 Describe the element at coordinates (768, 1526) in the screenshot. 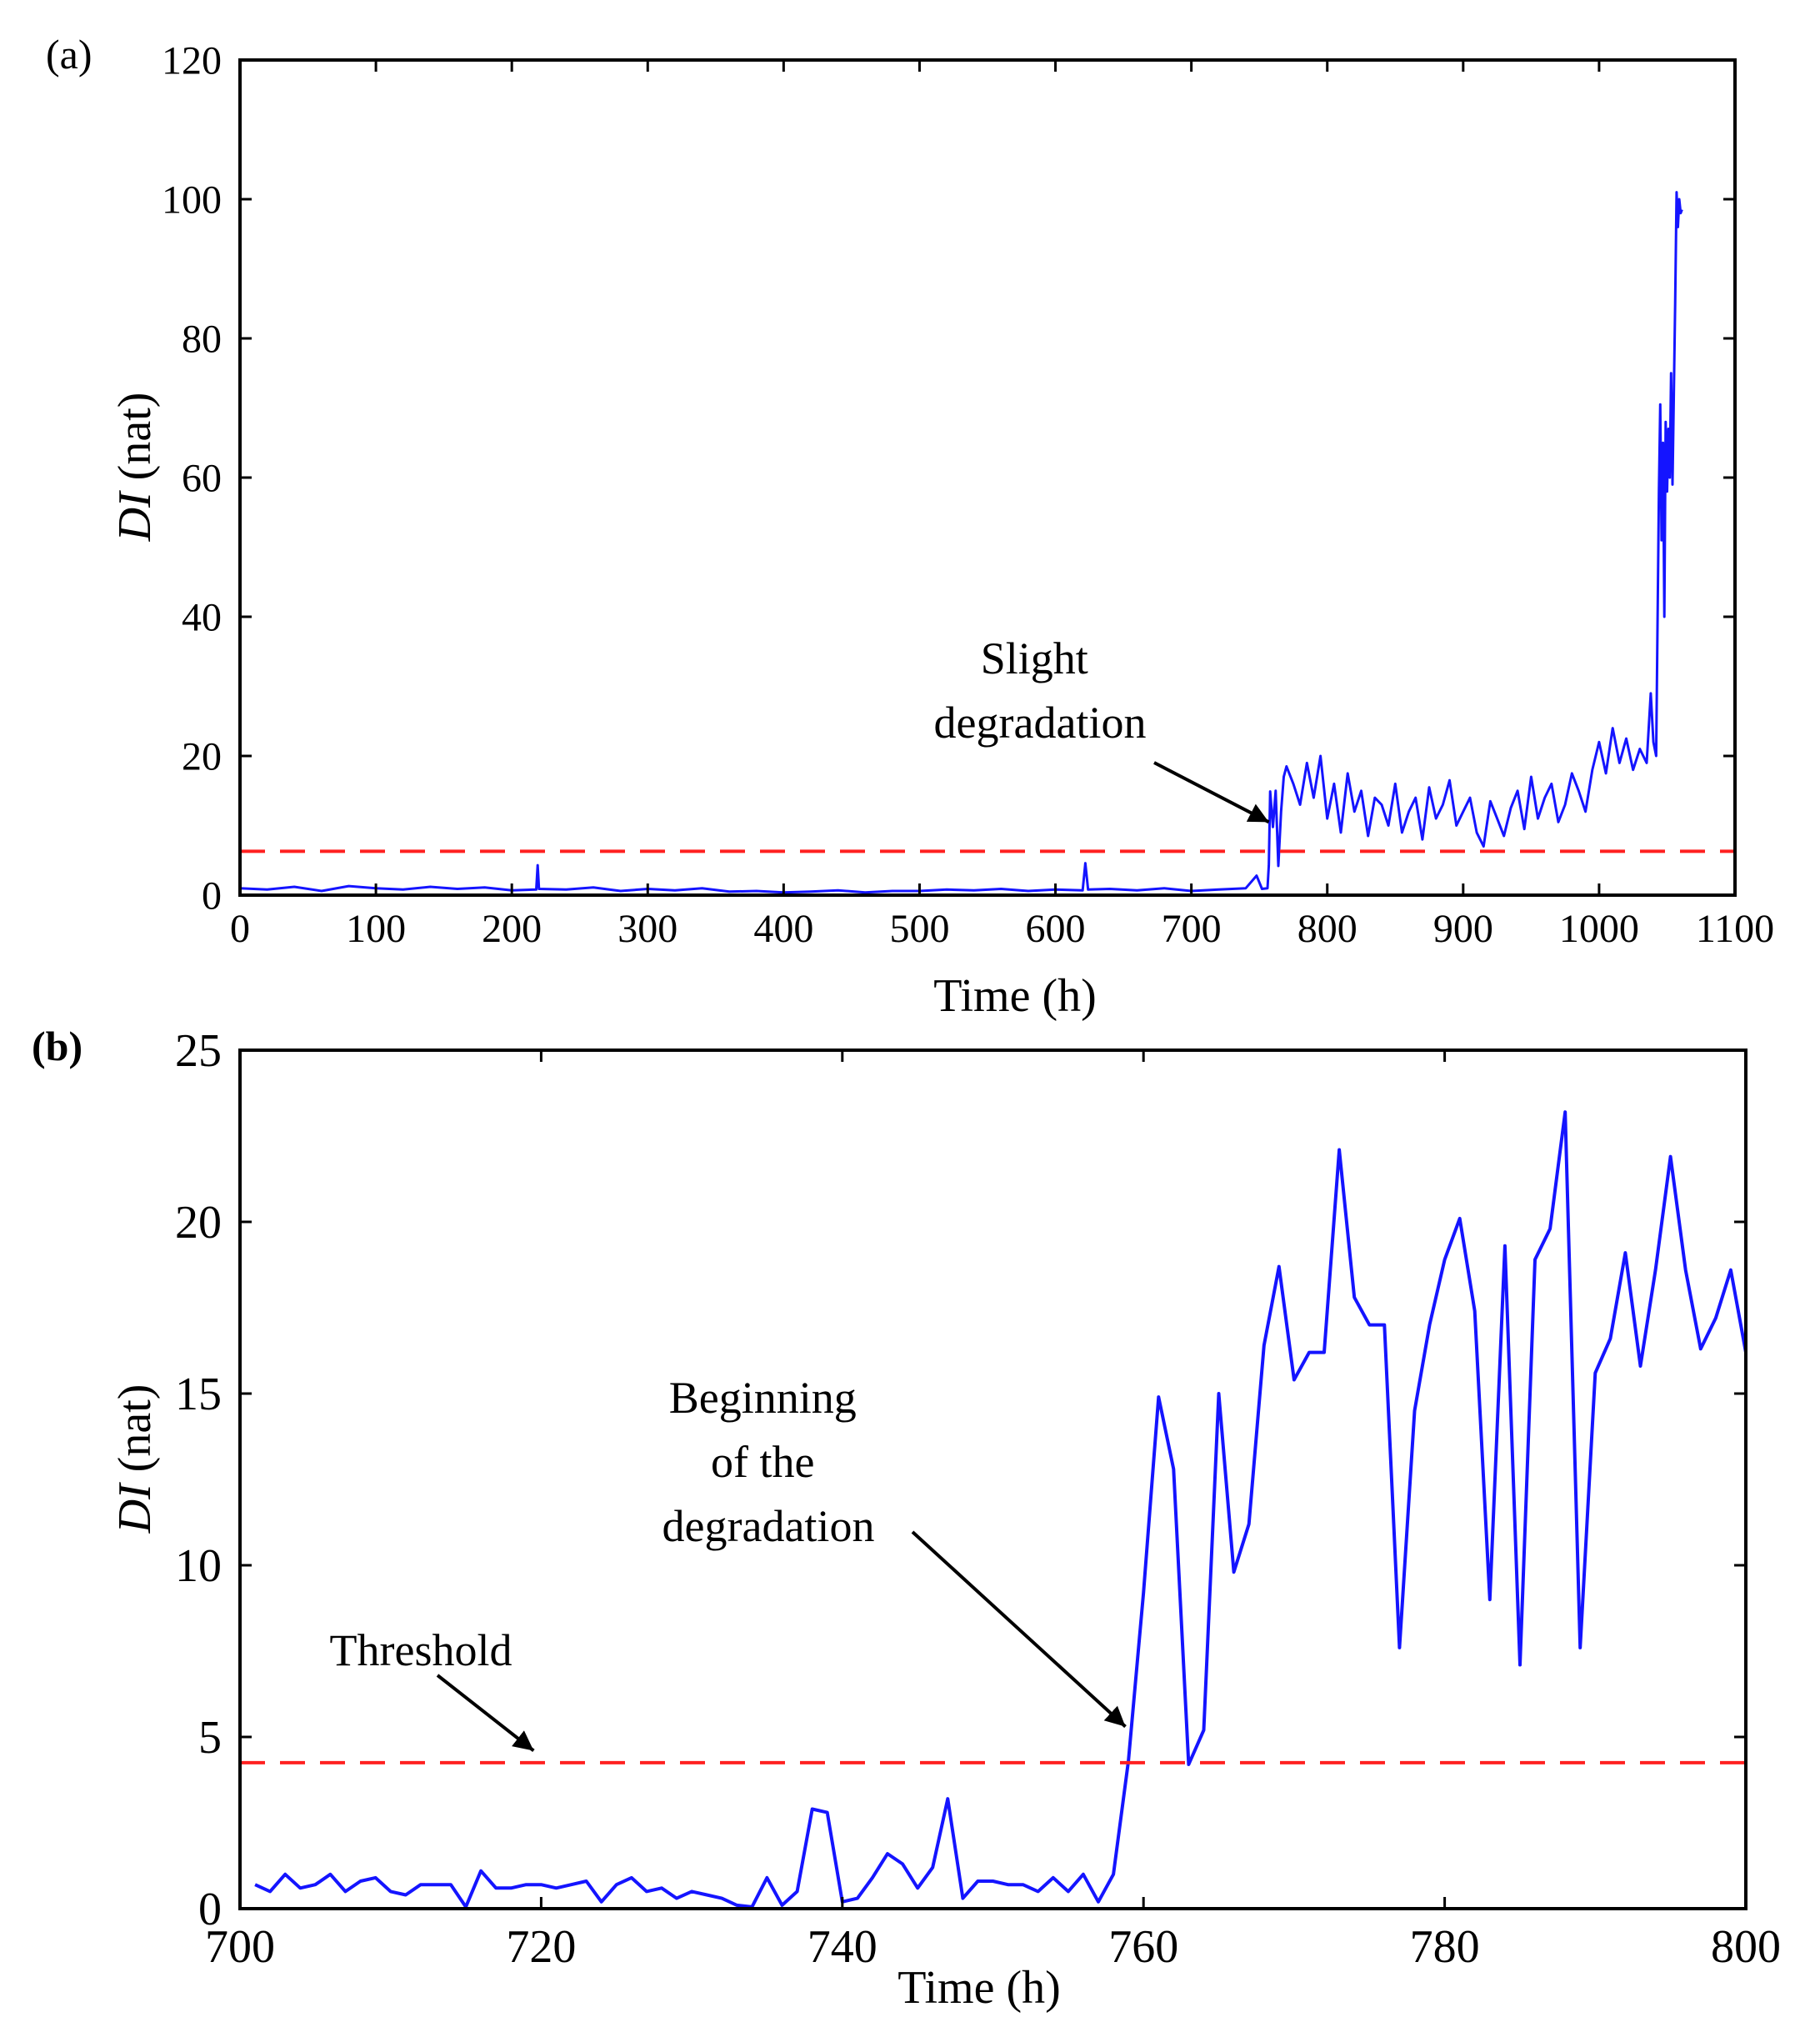

I see `annotation-beginning-line-3: degradation` at that location.